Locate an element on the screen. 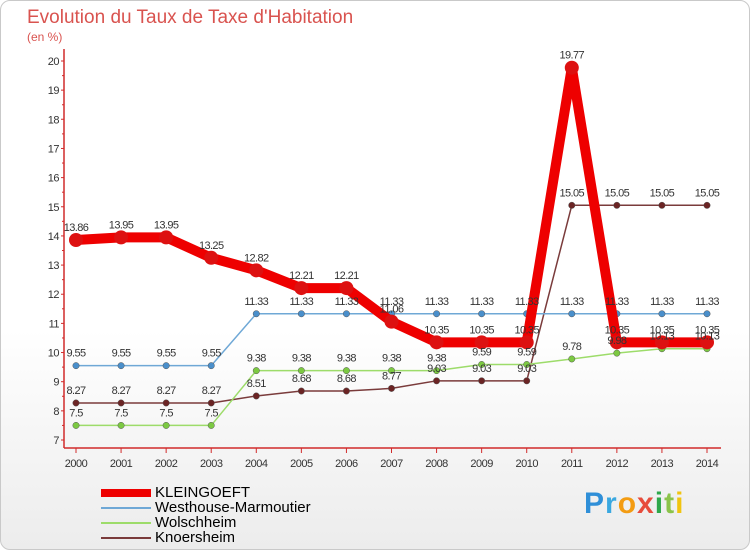  x-tick-label: 2005 is located at coordinates (301, 464).